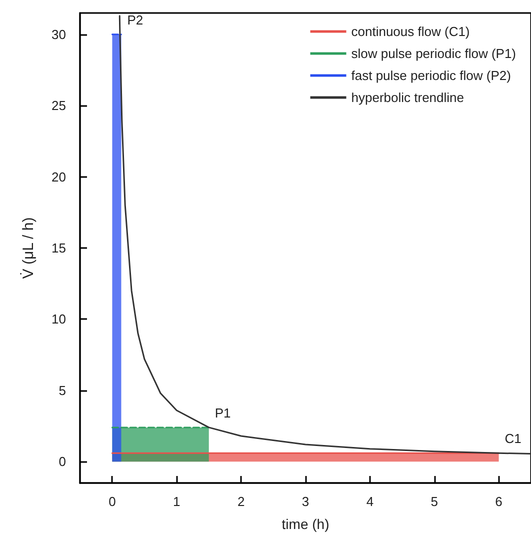 The width and height of the screenshot is (531, 545). What do you see at coordinates (62, 462) in the screenshot?
I see `y-tick-label: 0` at bounding box center [62, 462].